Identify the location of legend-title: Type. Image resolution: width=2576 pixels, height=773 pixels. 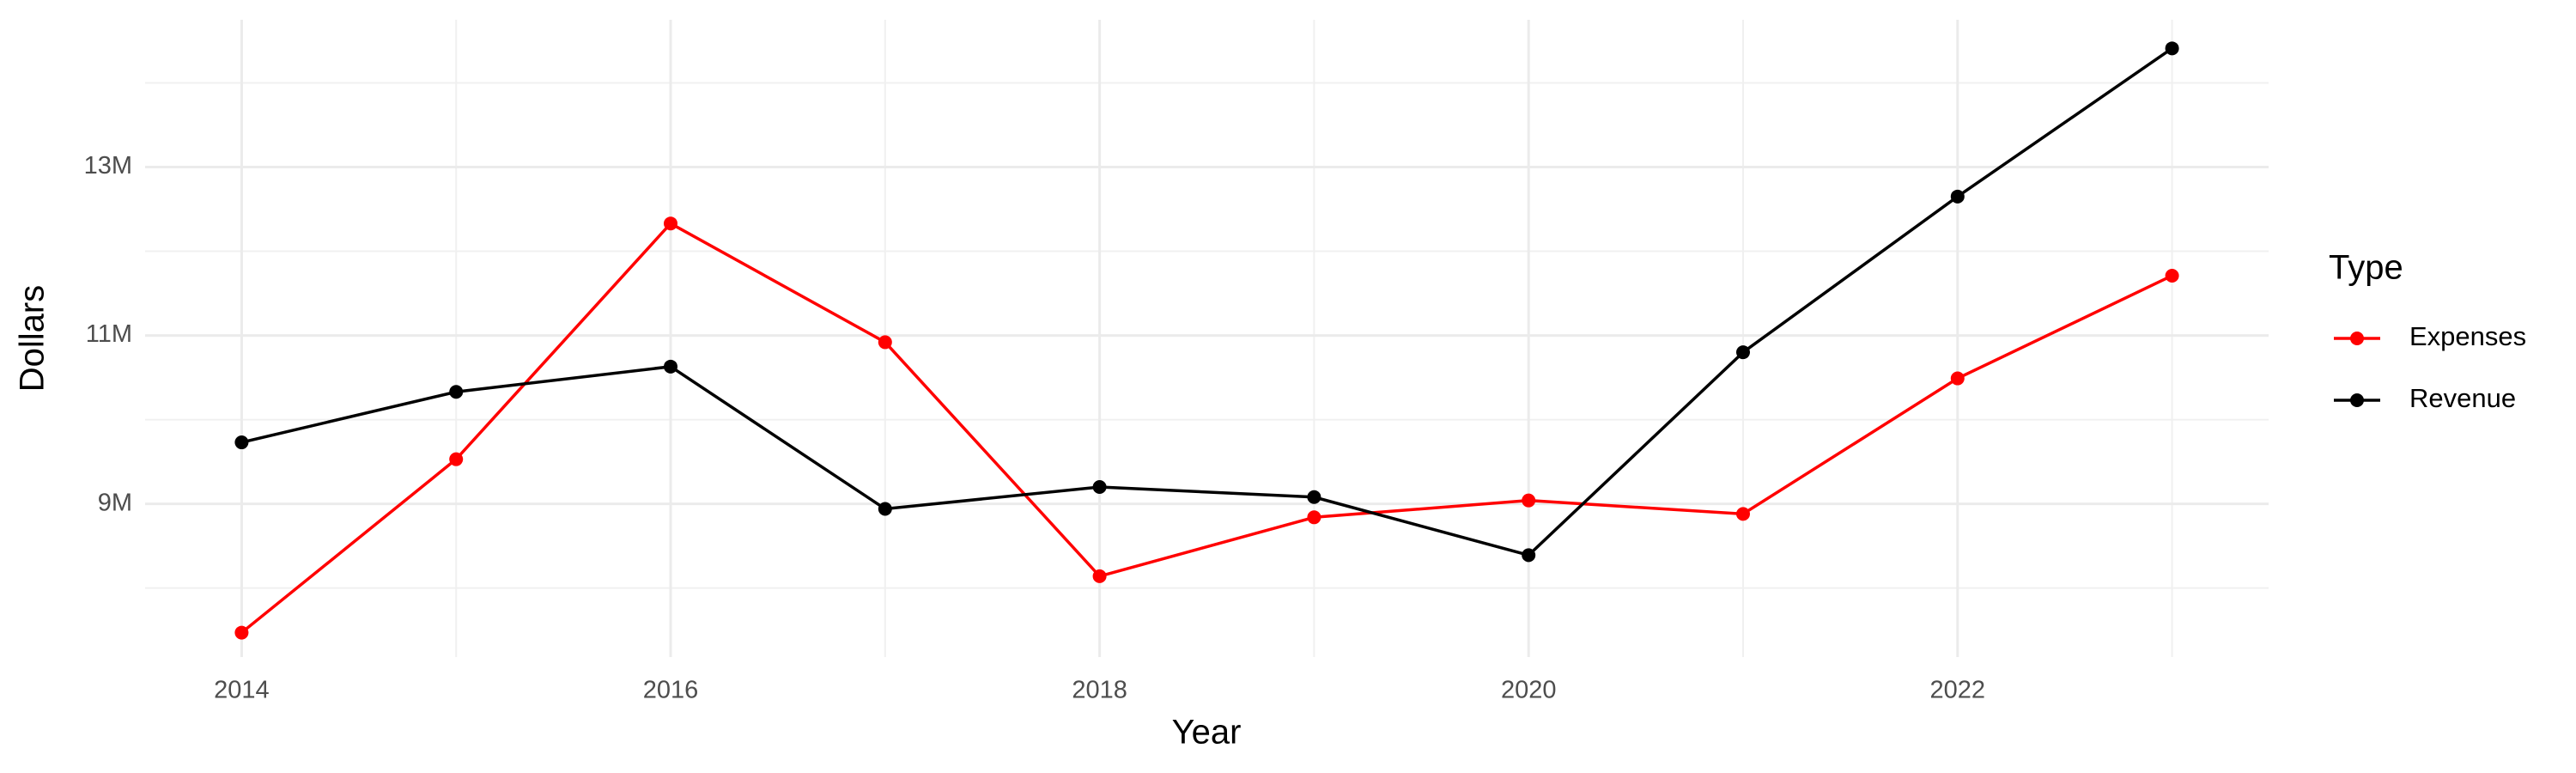
(2366, 268).